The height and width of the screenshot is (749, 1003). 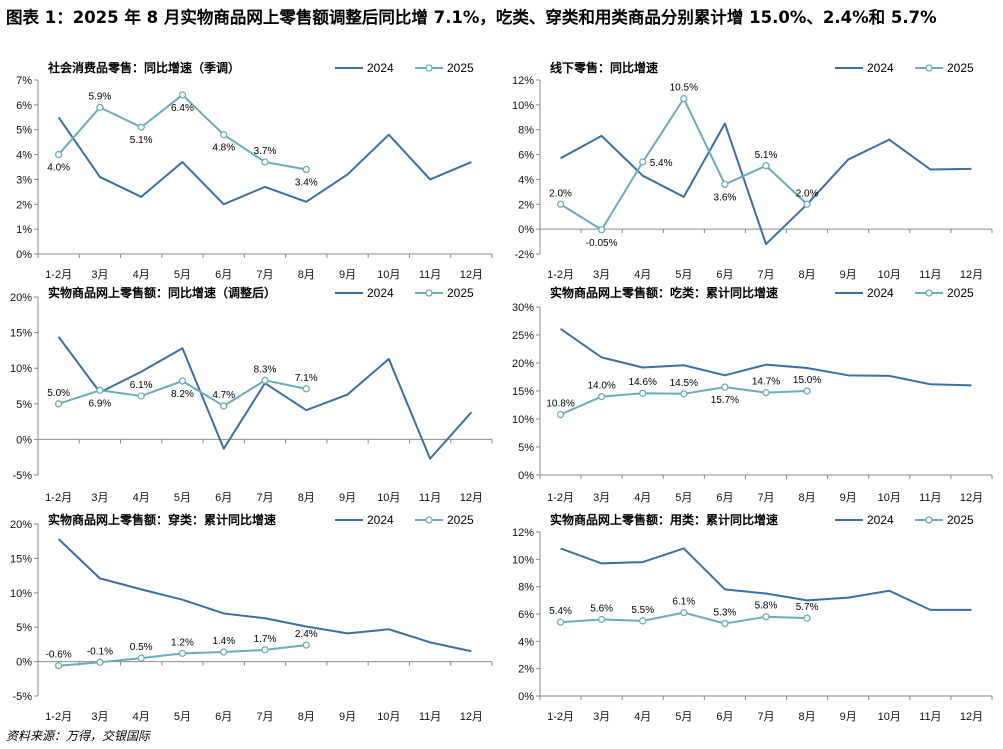 I want to click on data-label: 10.5%, so click(x=684, y=88).